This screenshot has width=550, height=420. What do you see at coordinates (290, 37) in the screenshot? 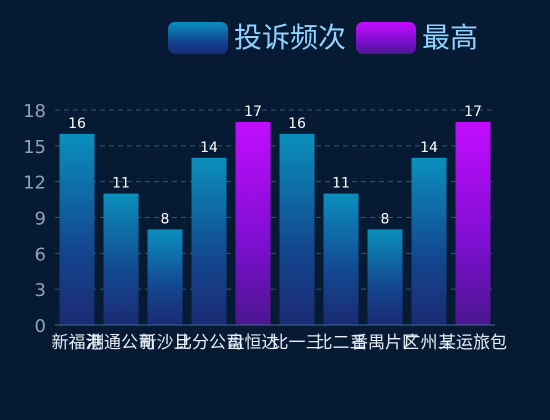
I see `legend-label-count: 投诉频次` at bounding box center [290, 37].